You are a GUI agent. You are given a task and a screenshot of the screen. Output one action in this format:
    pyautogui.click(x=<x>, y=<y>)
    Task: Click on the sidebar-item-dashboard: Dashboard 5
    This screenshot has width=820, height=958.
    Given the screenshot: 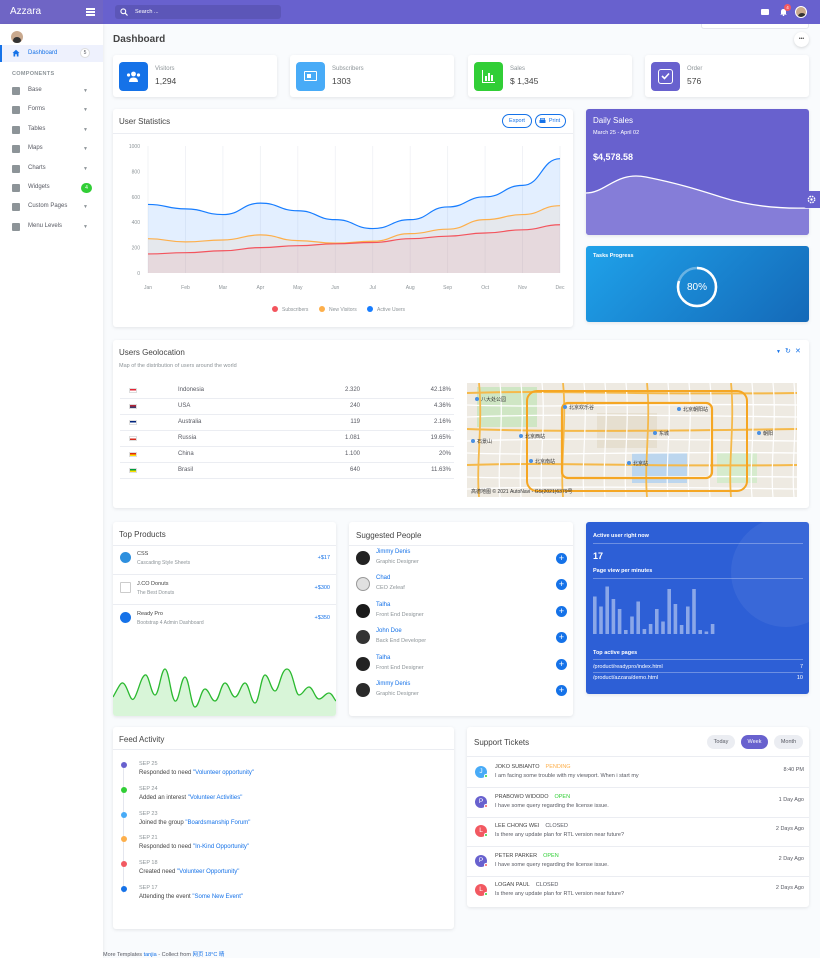 What is the action you would take?
    pyautogui.click(x=51, y=53)
    